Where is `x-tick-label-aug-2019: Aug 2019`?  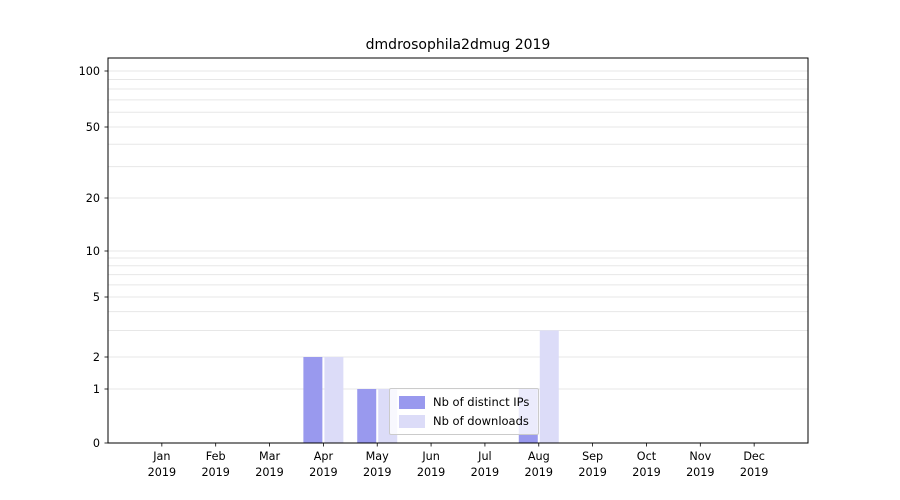
x-tick-label-aug-2019: Aug 2019 is located at coordinates (539, 464).